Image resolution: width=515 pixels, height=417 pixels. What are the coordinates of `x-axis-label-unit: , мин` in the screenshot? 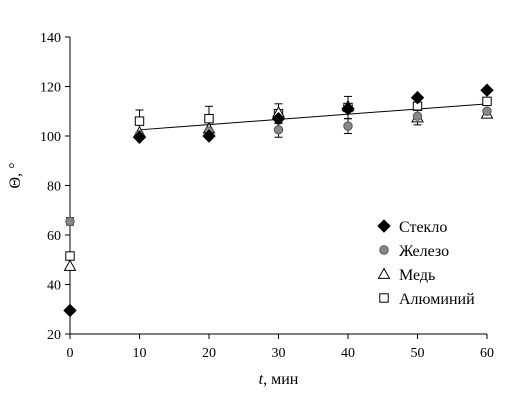 It's located at (281, 379).